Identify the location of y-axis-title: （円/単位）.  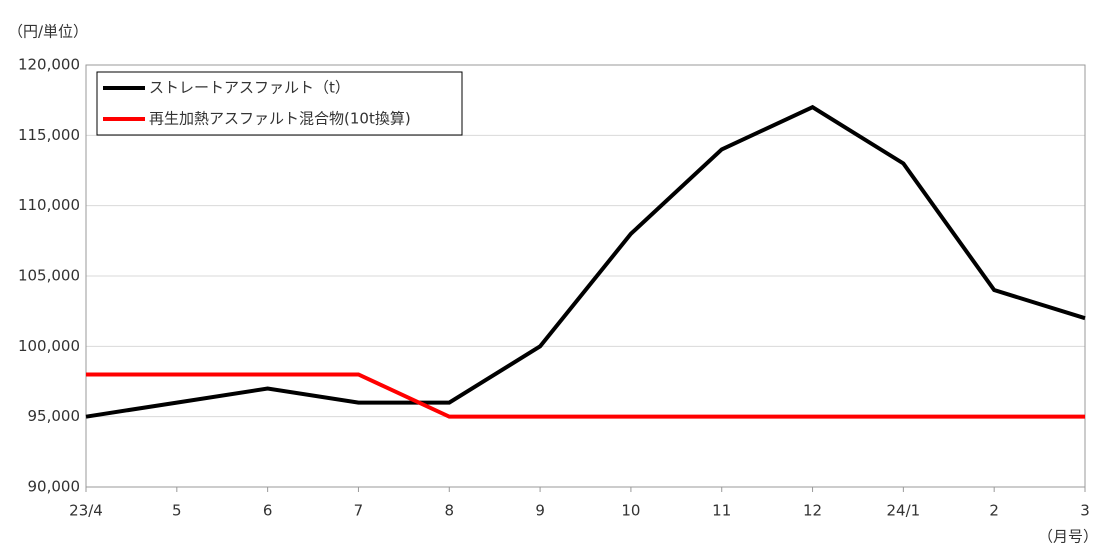
(48, 32).